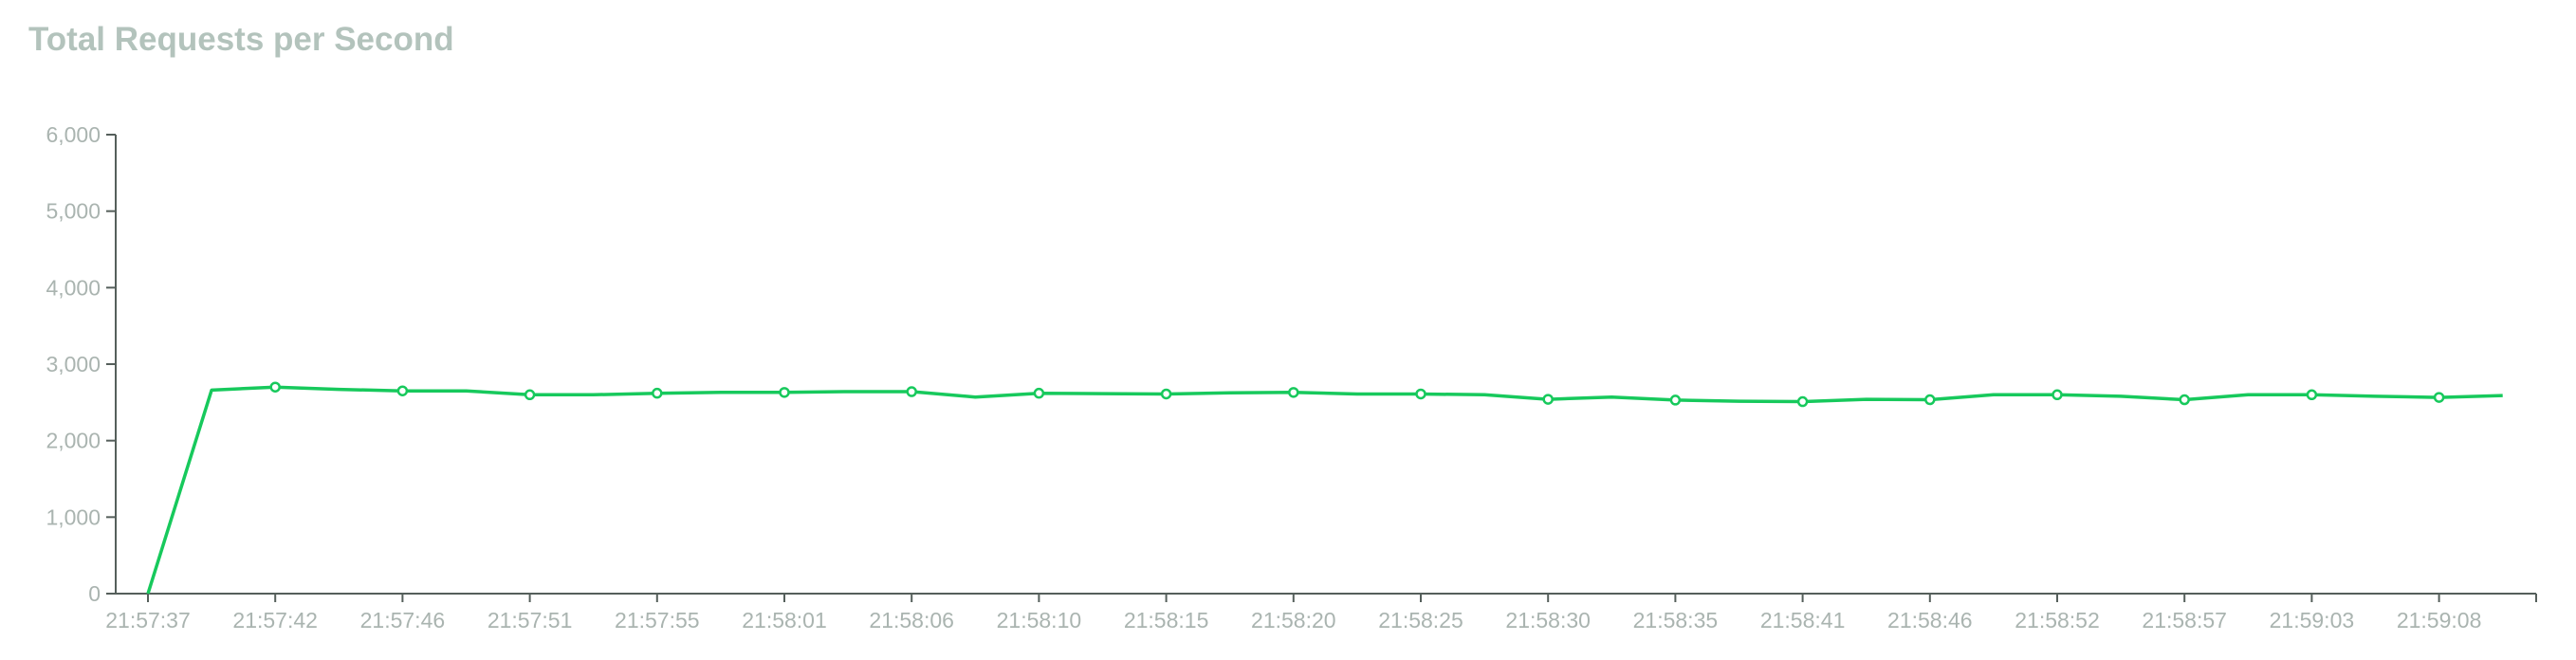 Image resolution: width=2576 pixels, height=660 pixels. Describe the element at coordinates (1930, 620) in the screenshot. I see `x-tick-label: 21:58:46` at that location.